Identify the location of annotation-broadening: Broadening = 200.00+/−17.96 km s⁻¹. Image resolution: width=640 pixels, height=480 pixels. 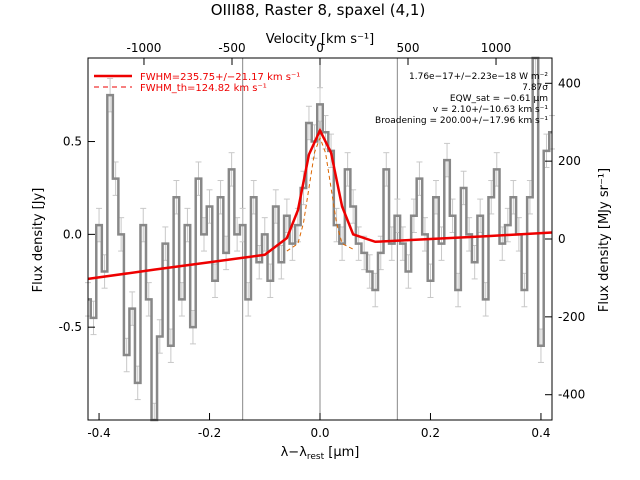
(461, 121).